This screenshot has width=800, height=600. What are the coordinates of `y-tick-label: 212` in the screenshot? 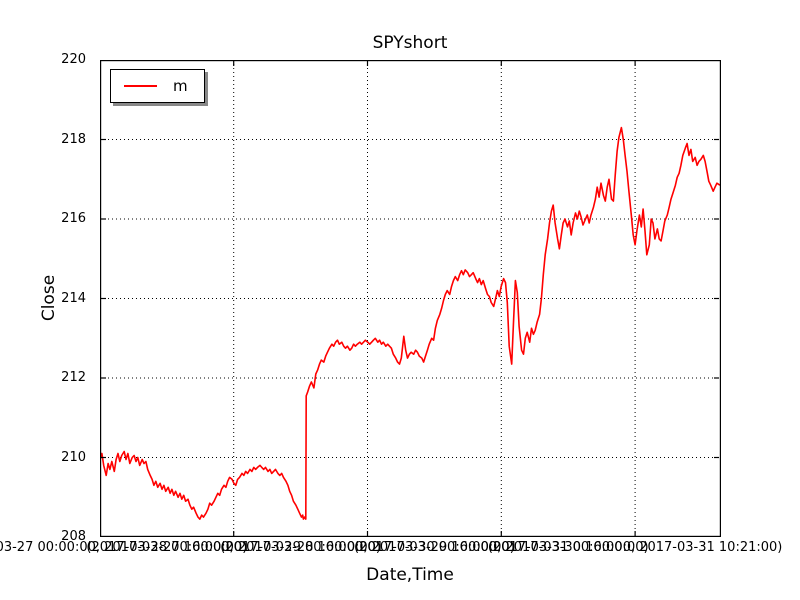 It's located at (73, 377).